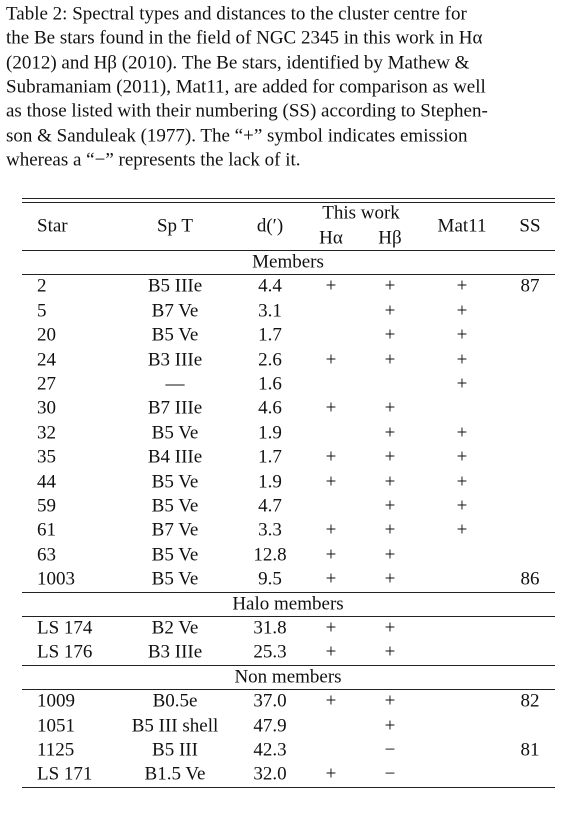 This screenshot has height=816, width=570. Describe the element at coordinates (175, 701) in the screenshot. I see `cell: B0.5e` at that location.